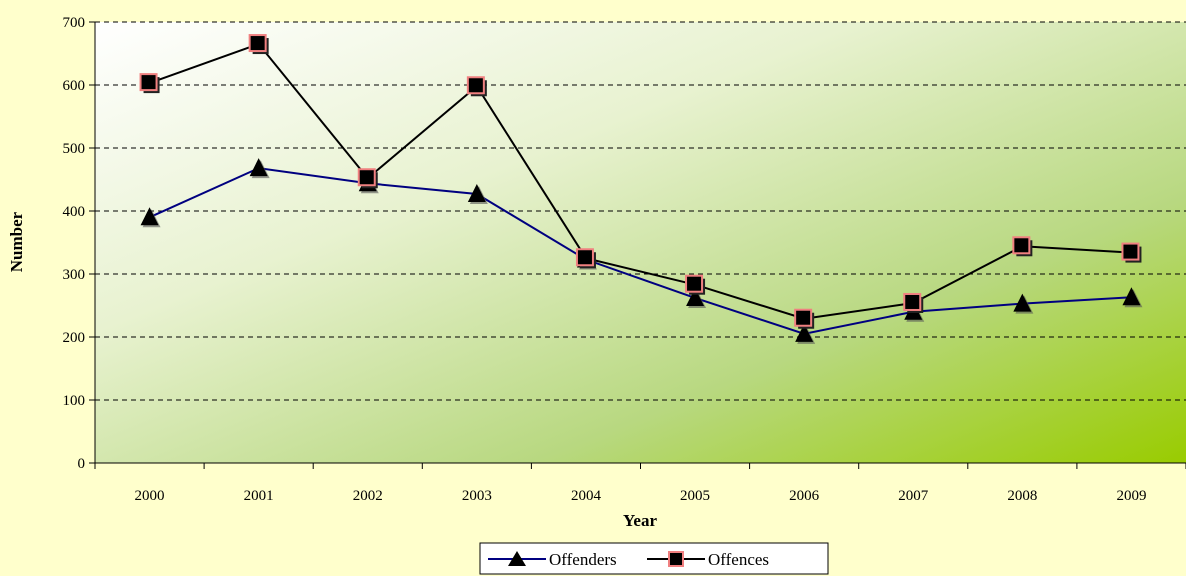  I want to click on legend-offences-label: Offences, so click(738, 559).